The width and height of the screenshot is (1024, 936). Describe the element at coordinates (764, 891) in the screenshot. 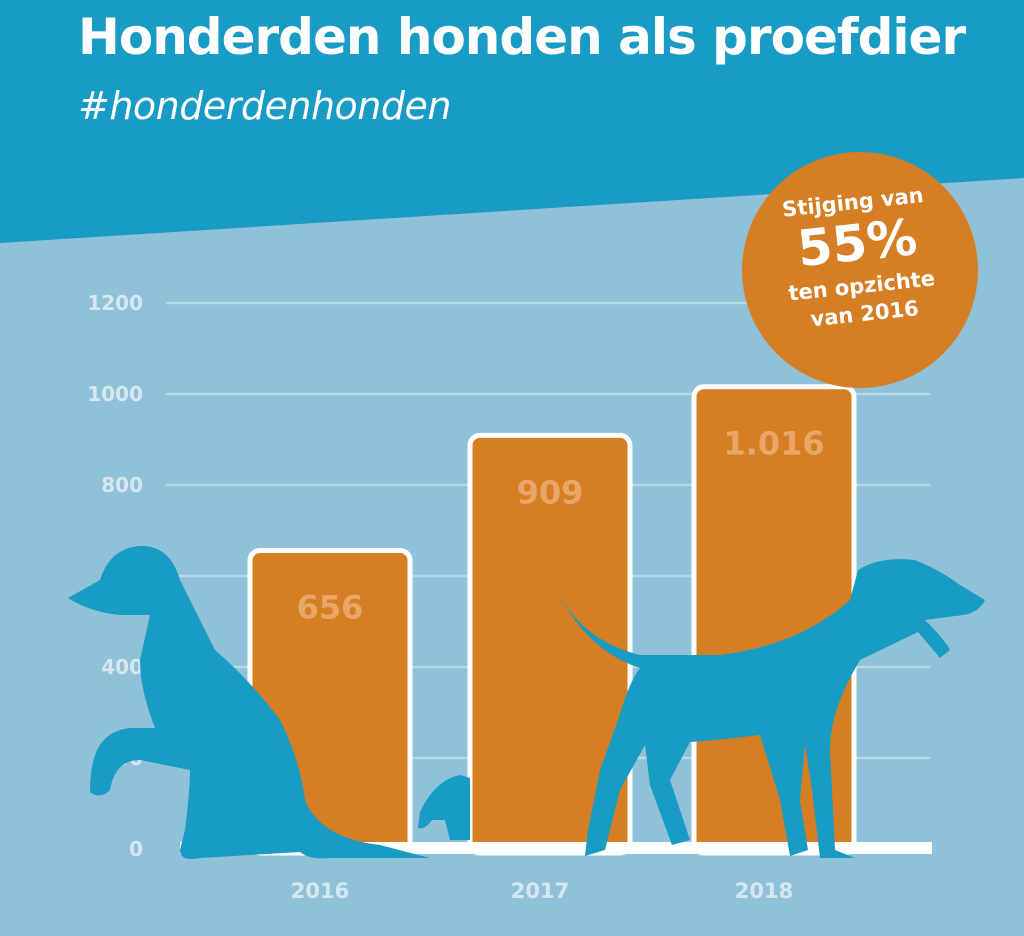

I see `x-tick-label: 2018` at that location.